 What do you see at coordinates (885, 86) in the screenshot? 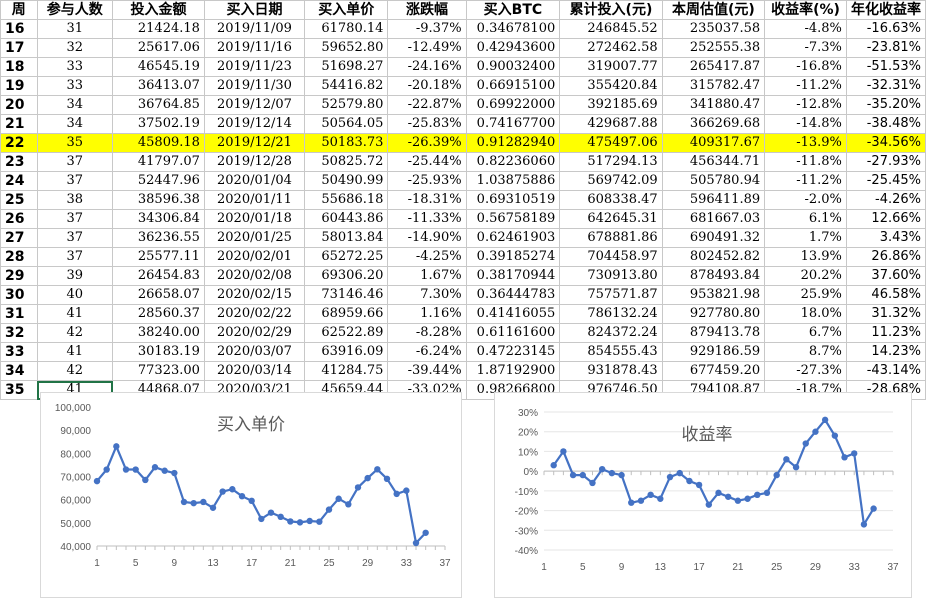
I see `cell-annualized-return: -32.31%` at bounding box center [885, 86].